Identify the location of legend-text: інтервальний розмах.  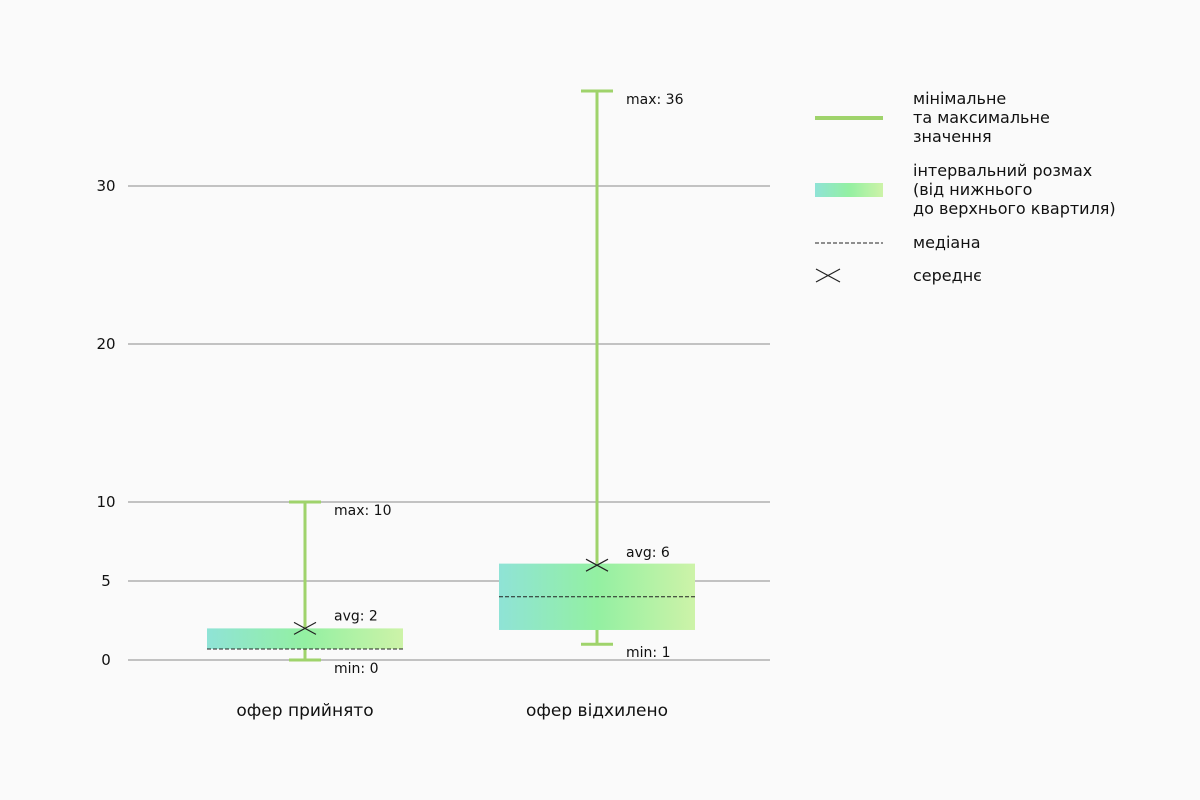
(1002, 170).